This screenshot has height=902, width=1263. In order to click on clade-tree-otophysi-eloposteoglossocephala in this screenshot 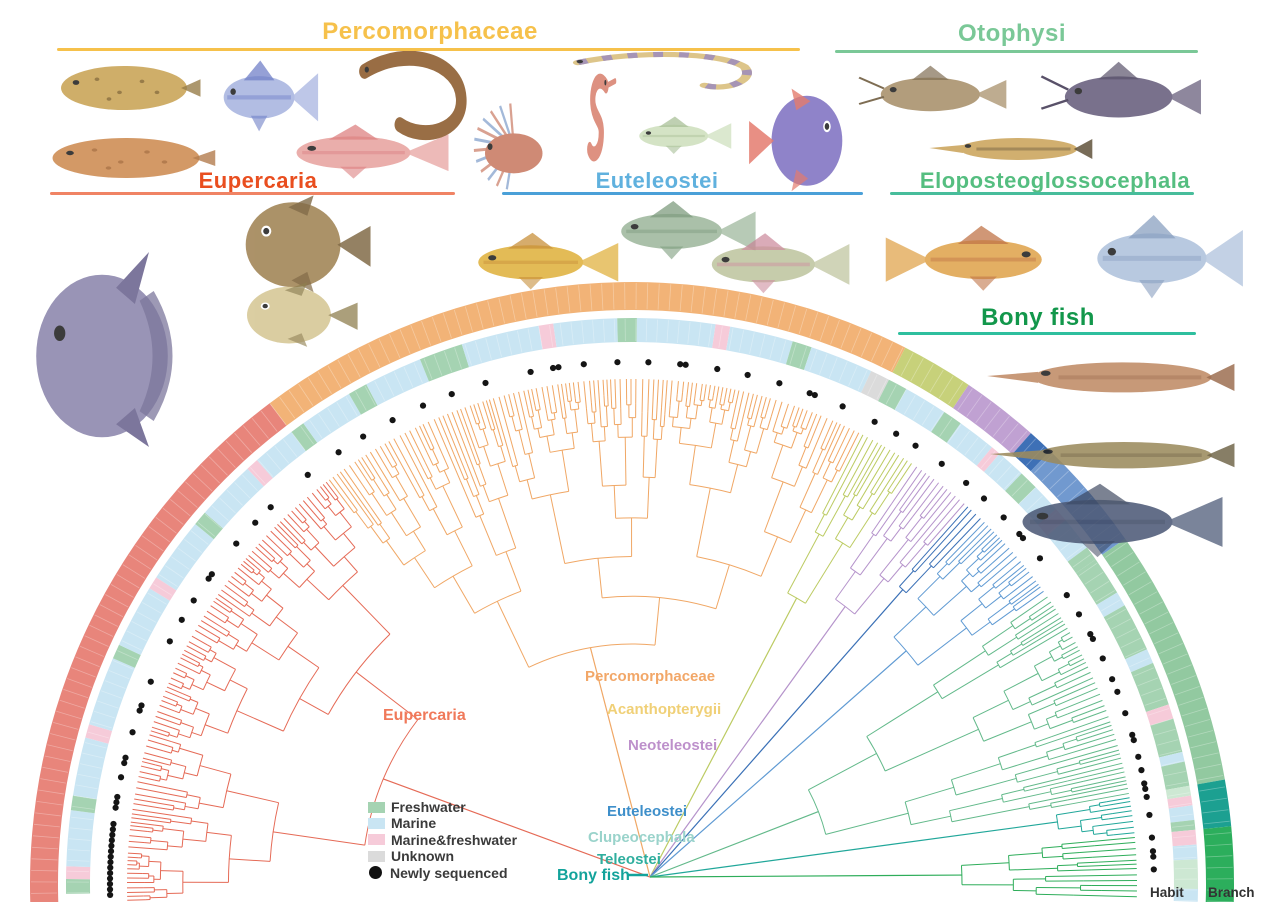, I will do `click(889, 737)`.